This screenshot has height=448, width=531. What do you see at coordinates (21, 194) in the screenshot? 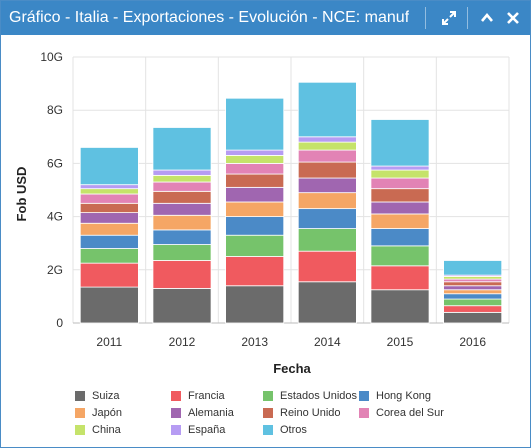
I see `y-axis-label: Fob USD` at bounding box center [21, 194].